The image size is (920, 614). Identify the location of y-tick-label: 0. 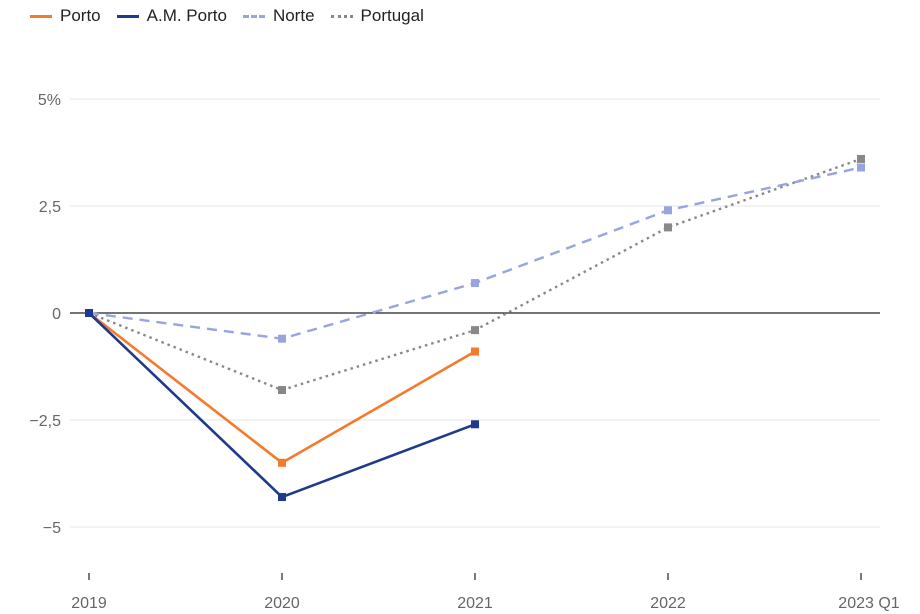
(56, 314).